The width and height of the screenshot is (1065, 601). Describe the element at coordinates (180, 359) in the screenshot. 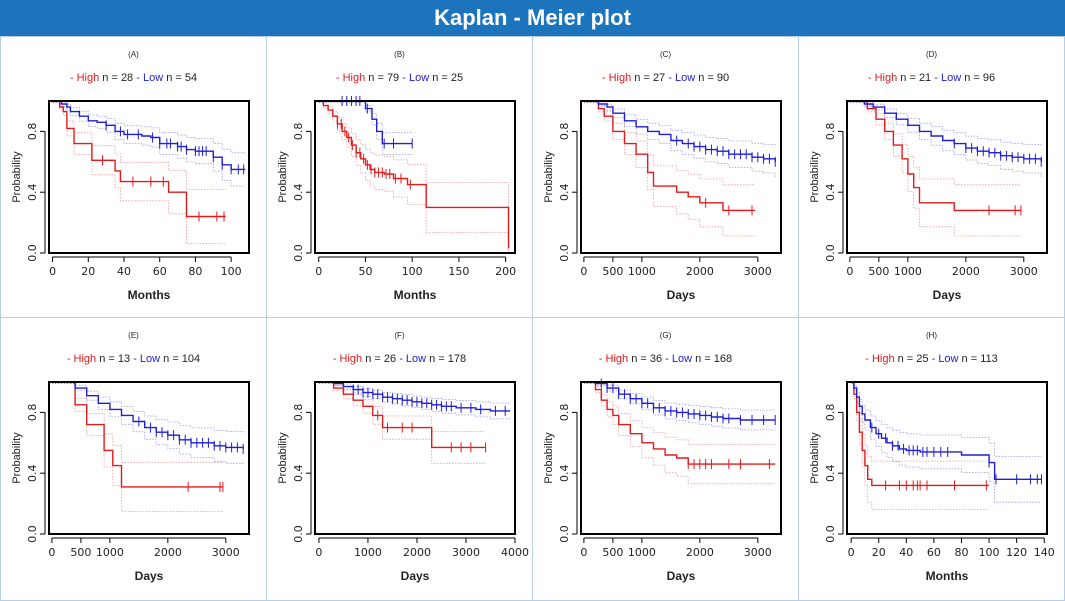

I see `legend-low-n: n = 104` at that location.